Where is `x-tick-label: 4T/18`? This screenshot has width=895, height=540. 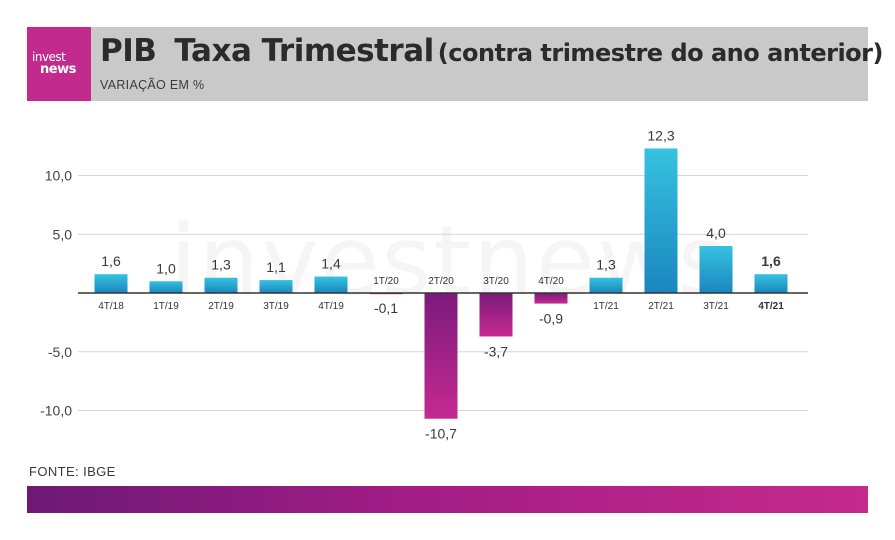
x-tick-label: 4T/18 is located at coordinates (111, 306).